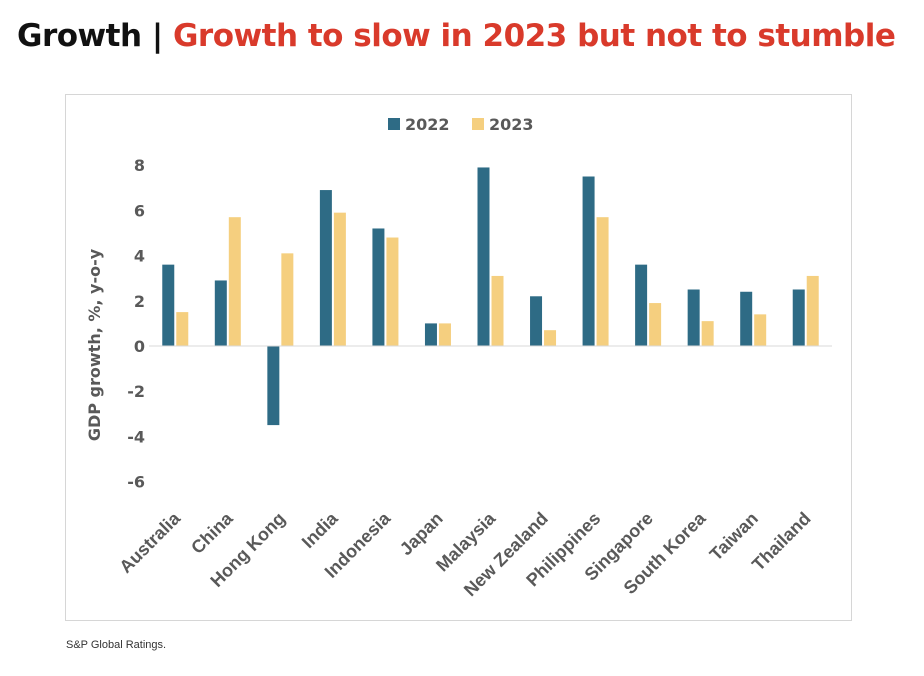 The image size is (924, 676). Describe the element at coordinates (320, 530) in the screenshot. I see `x-tick-label: India` at that location.